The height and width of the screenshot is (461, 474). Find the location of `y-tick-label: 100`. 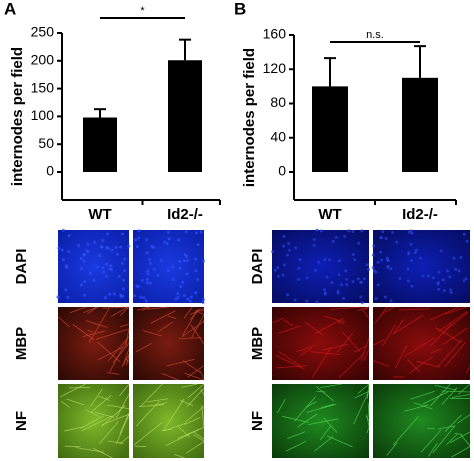

y-tick-label: 100 is located at coordinates (43, 115).